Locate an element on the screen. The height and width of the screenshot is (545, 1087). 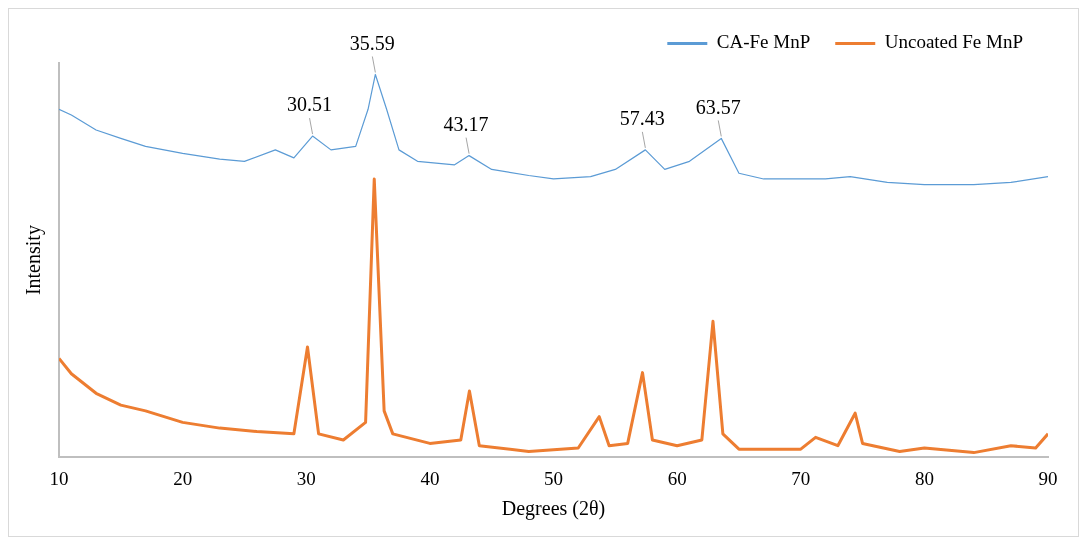
annotation: 35.59 is located at coordinates (372, 42).